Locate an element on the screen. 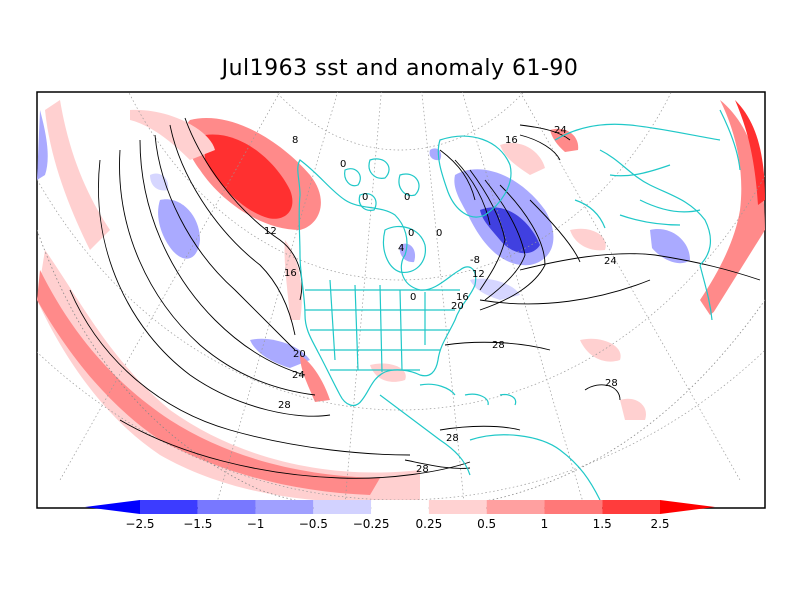 This screenshot has width=800, height=600. colorbar-label: 1 is located at coordinates (545, 524).